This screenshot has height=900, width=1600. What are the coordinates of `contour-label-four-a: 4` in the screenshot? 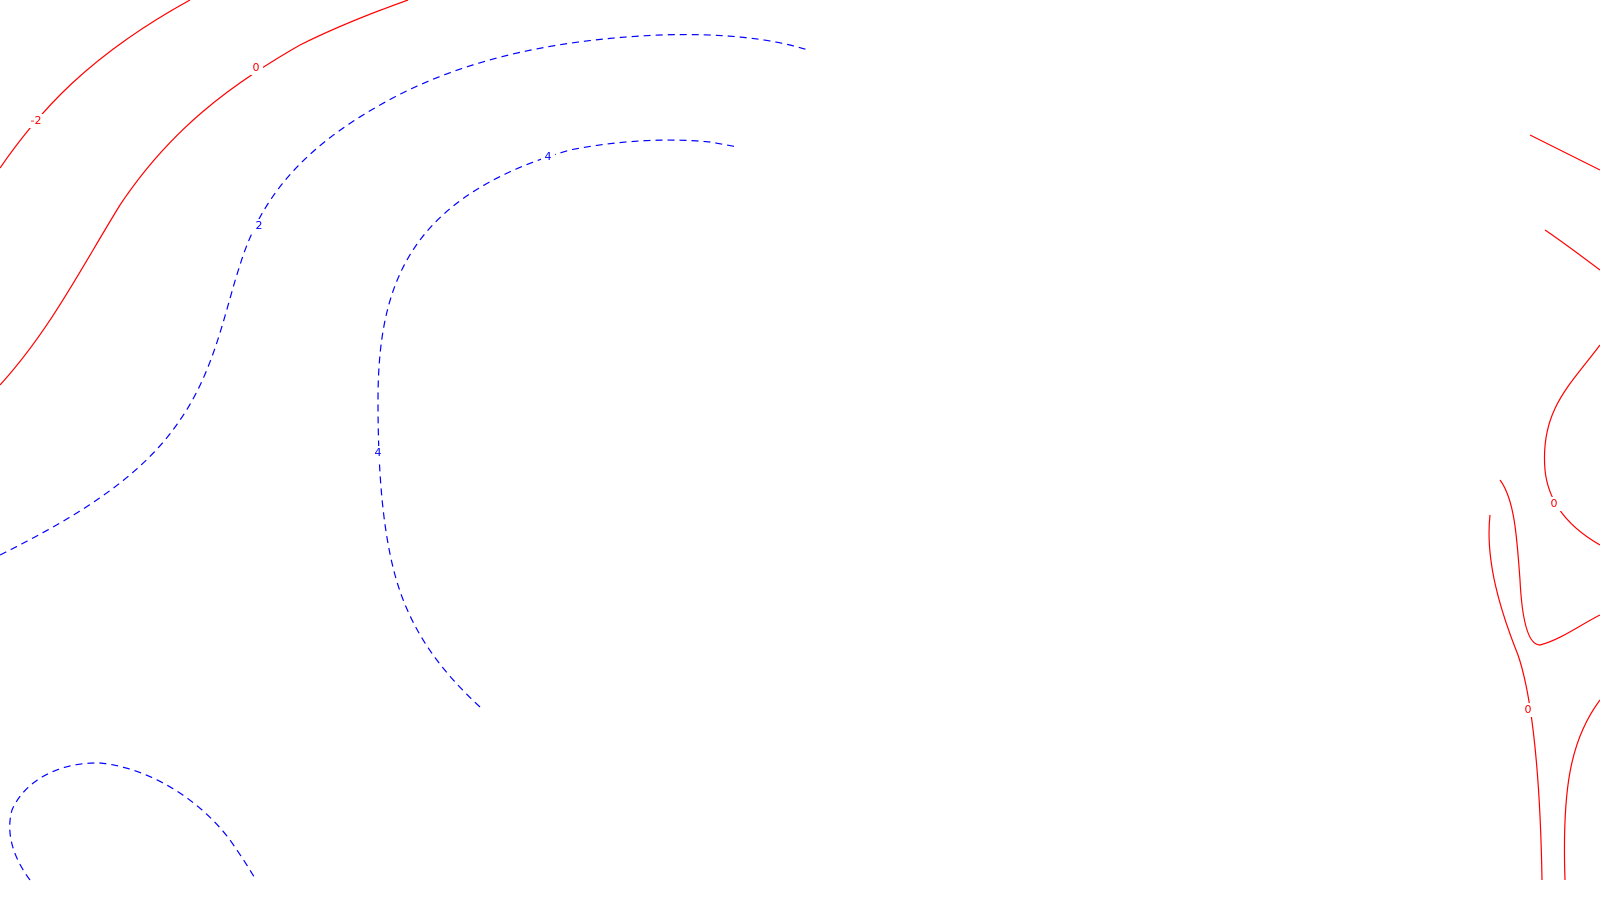 It's located at (548, 156).